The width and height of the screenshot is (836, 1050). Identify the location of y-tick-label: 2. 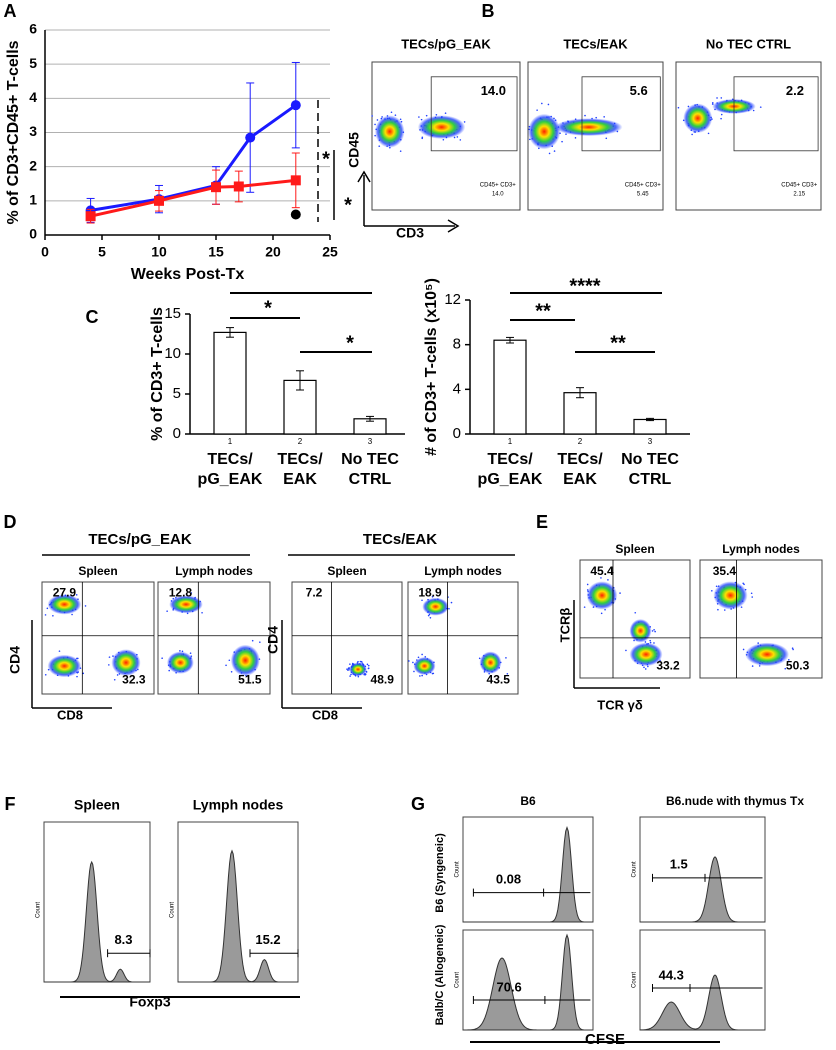
(33, 165).